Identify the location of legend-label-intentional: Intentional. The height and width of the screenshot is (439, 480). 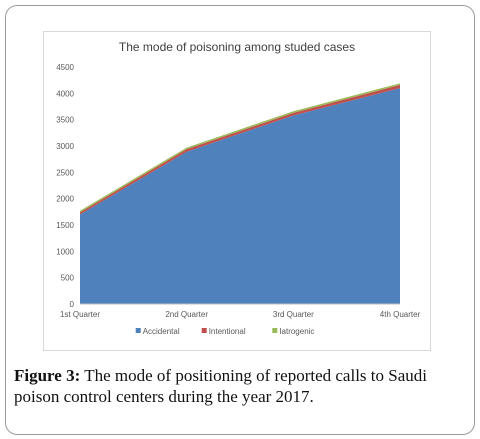
(227, 331).